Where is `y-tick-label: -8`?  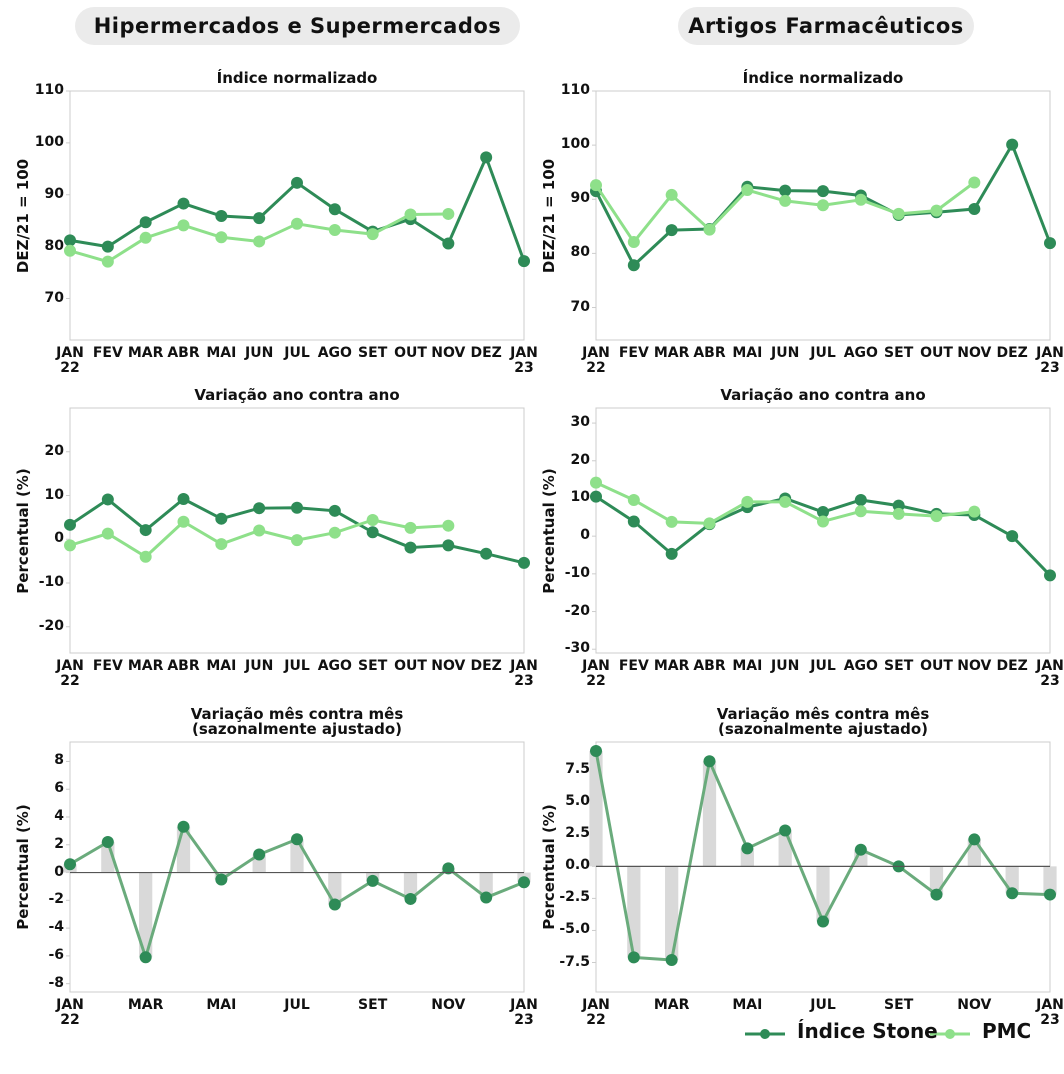 y-tick-label: -8 is located at coordinates (56, 982).